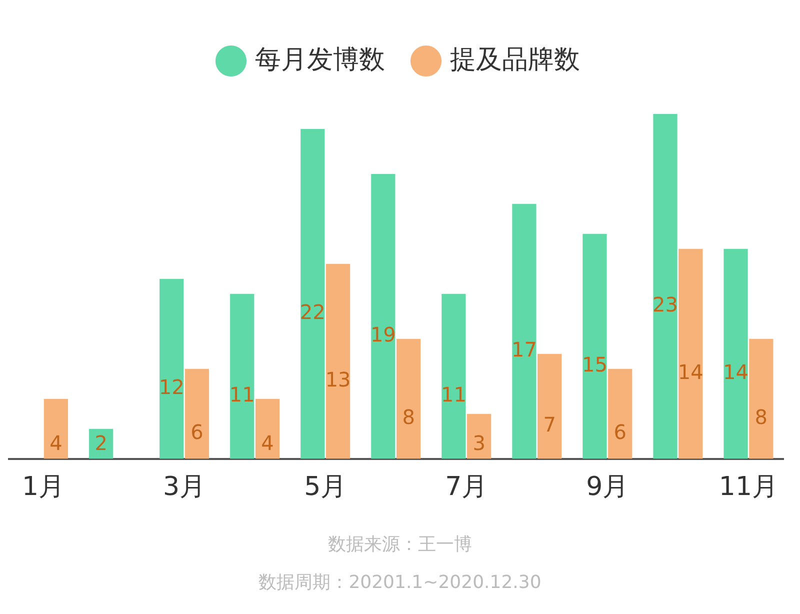 The image size is (800, 614). I want to click on x-tick-label: 7月, so click(466, 487).